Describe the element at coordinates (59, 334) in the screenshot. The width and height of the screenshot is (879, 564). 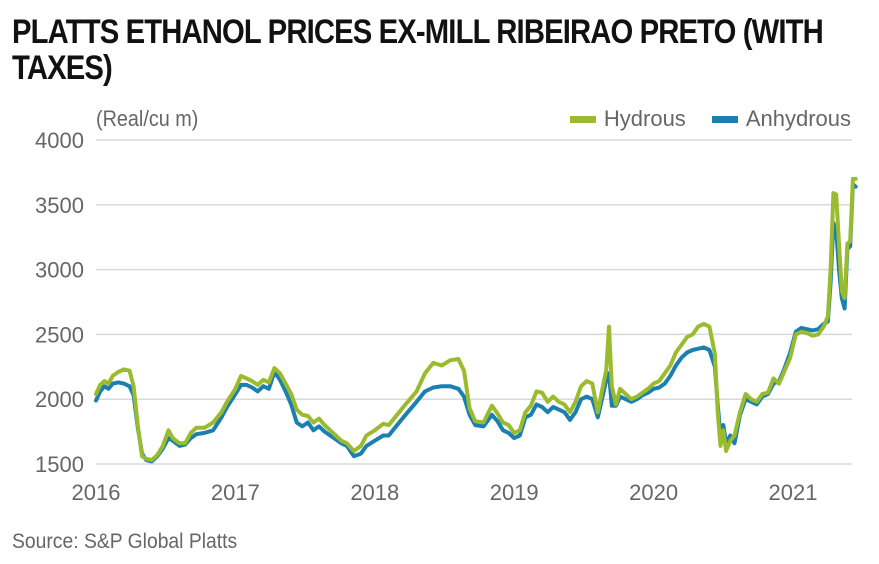
I see `y-tick-label: 2500` at that location.